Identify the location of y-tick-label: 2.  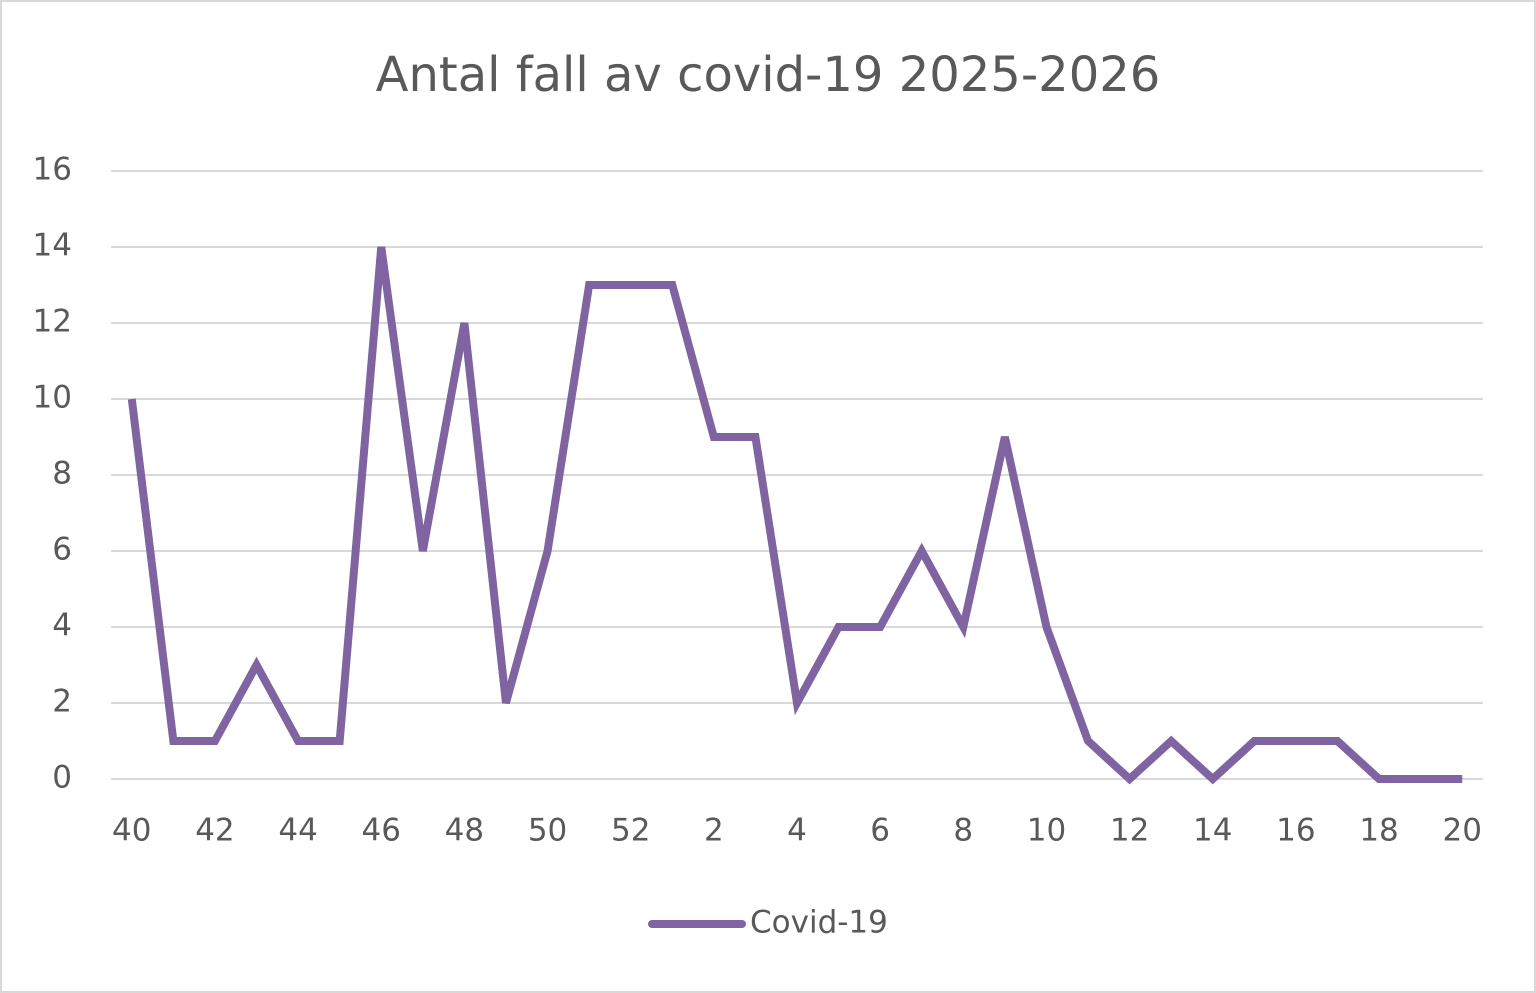
(62, 702).